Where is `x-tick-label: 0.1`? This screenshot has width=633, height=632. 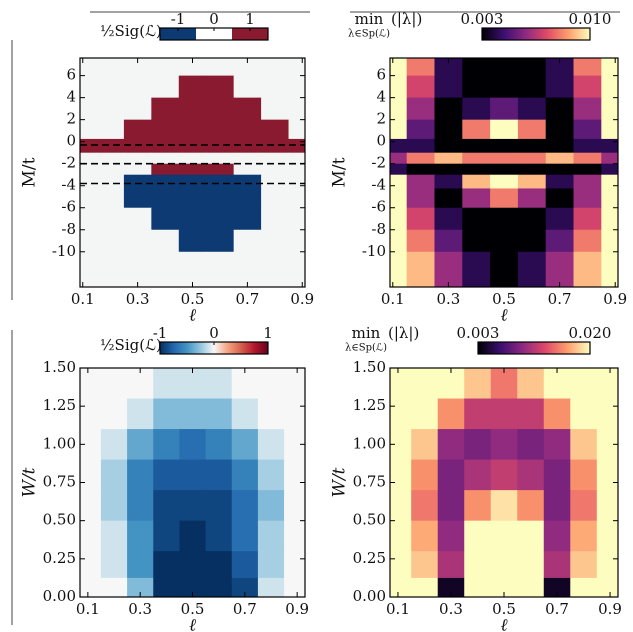 x-tick-label: 0.1 is located at coordinates (88, 609).